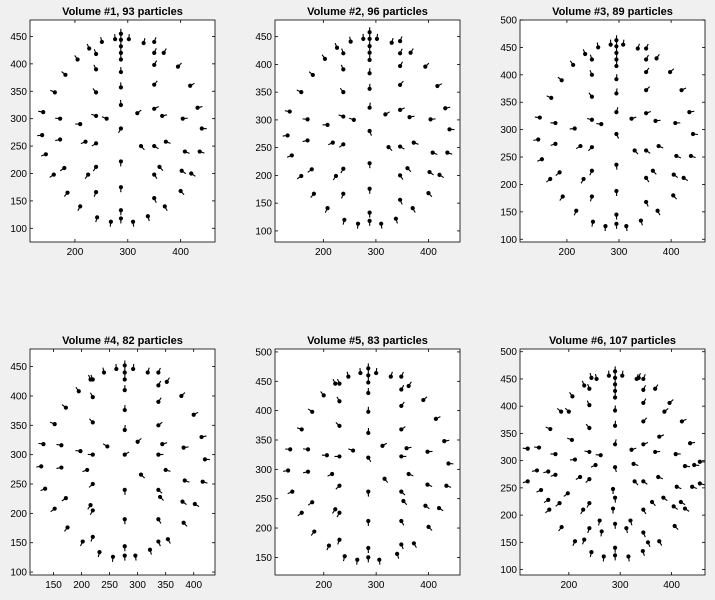 Image resolution: width=715 pixels, height=600 pixels. What do you see at coordinates (18, 201) in the screenshot?
I see `y-tick-label: 150` at bounding box center [18, 201].